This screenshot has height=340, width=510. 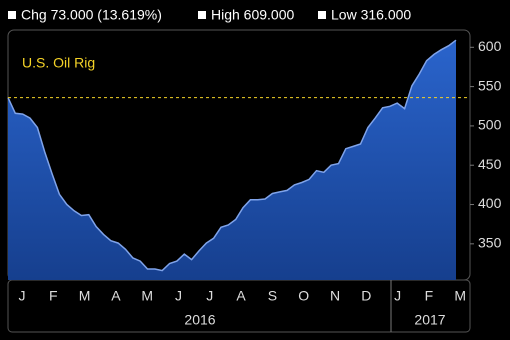 I want to click on y-tick-label: 600, so click(x=490, y=46).